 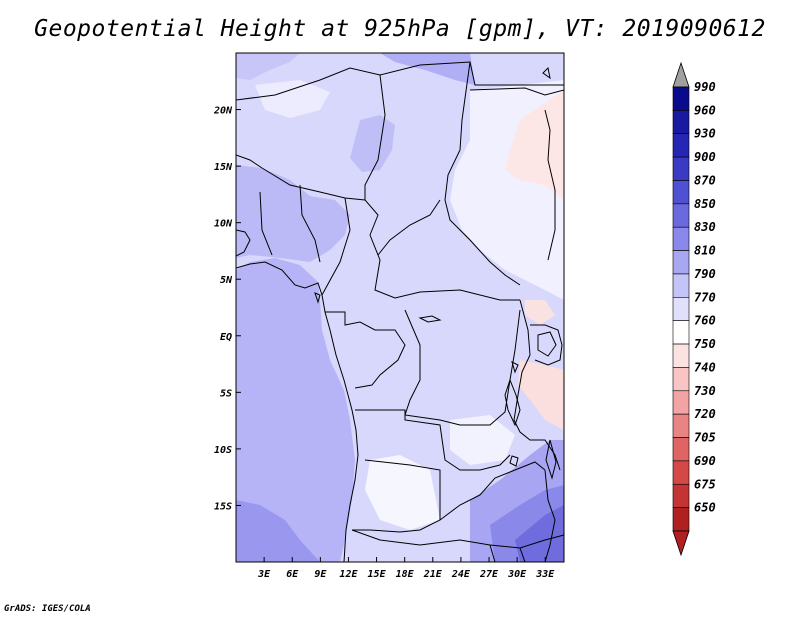 I want to click on legend-label: 720, so click(x=705, y=414).